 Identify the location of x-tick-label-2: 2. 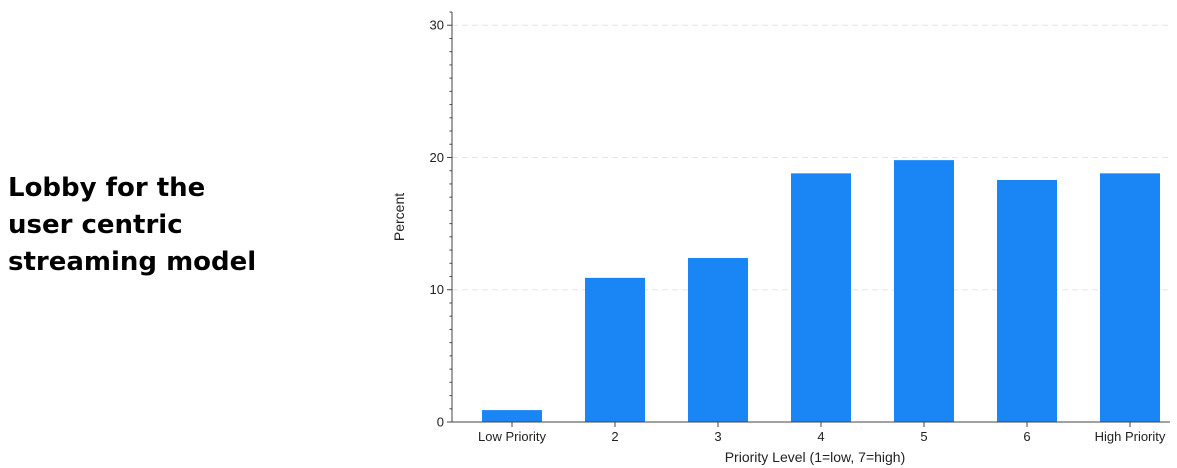
(614, 436).